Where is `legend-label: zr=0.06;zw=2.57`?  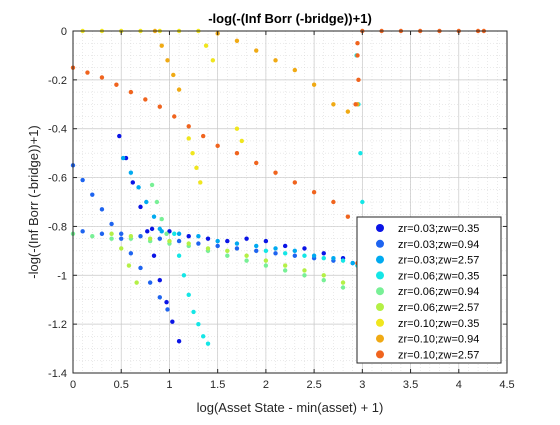 legend-label: zr=0.06;zw=2.57 is located at coordinates (438, 308).